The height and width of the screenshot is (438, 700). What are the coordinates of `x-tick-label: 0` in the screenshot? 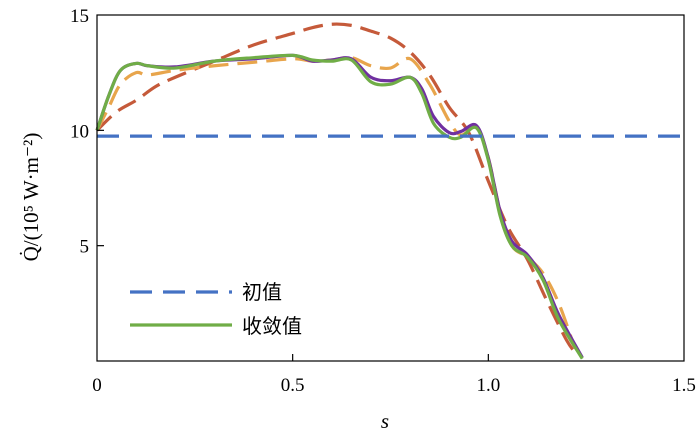 It's located at (97, 385).